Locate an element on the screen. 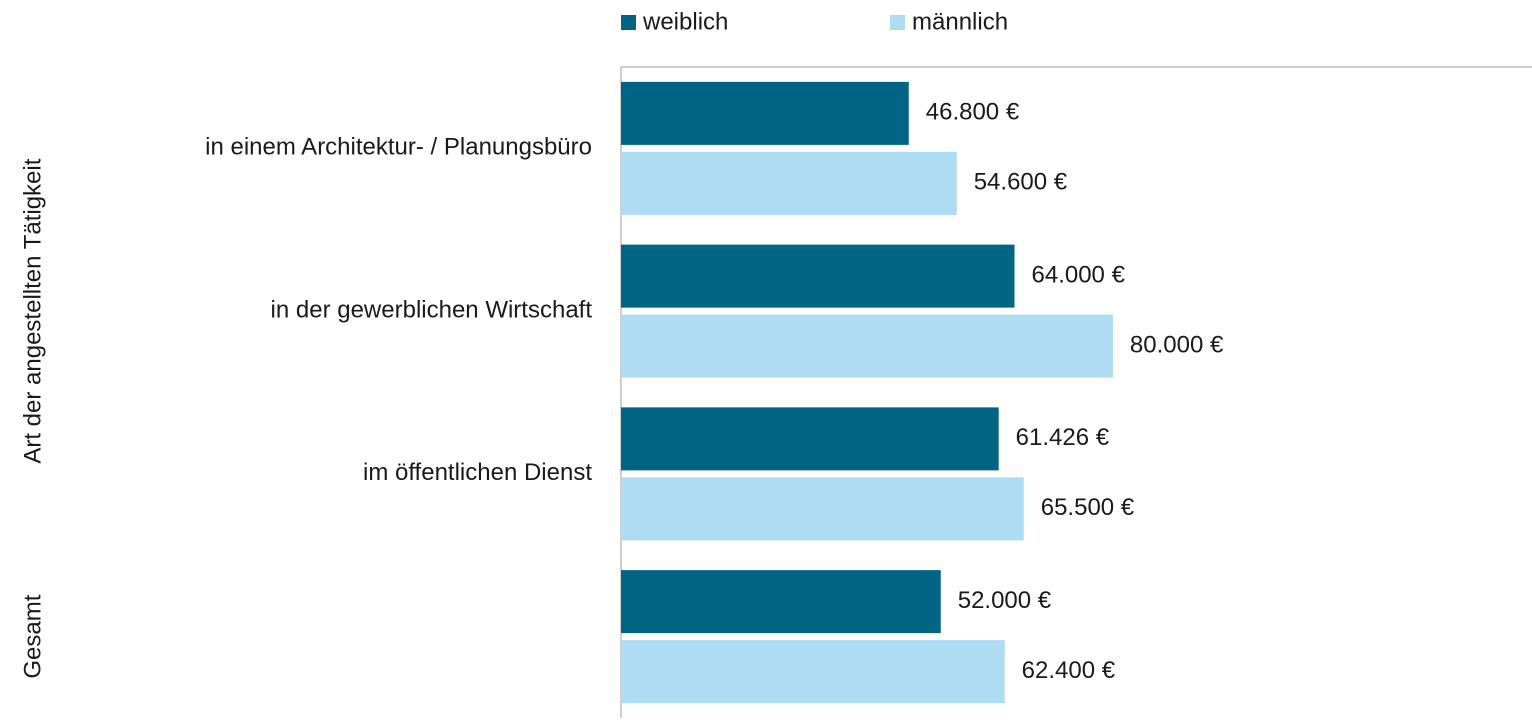 This screenshot has width=1532, height=725. value-label: 62.400 € is located at coordinates (1069, 670).